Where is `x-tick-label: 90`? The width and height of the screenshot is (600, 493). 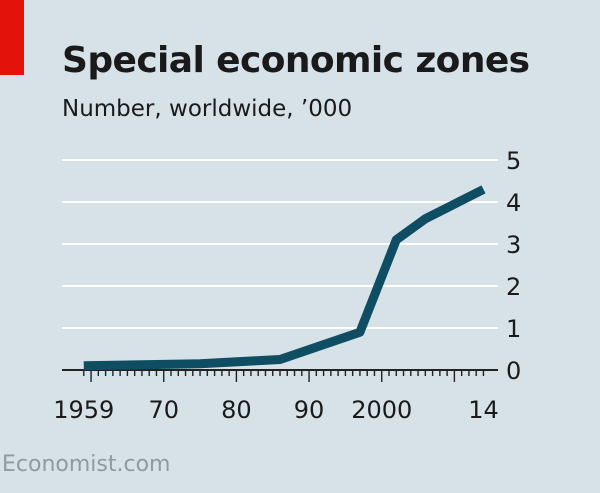
x-tick-label: 90 is located at coordinates (309, 410).